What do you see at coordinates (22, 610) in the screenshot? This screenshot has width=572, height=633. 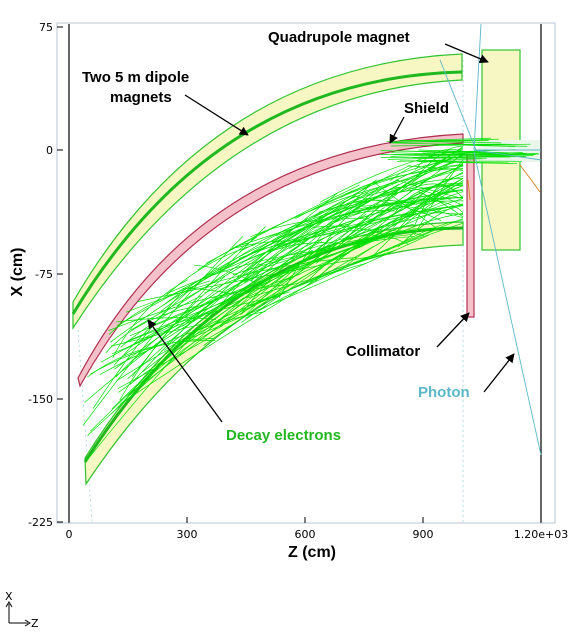 I see `orientation-indicator: X Z` at bounding box center [22, 610].